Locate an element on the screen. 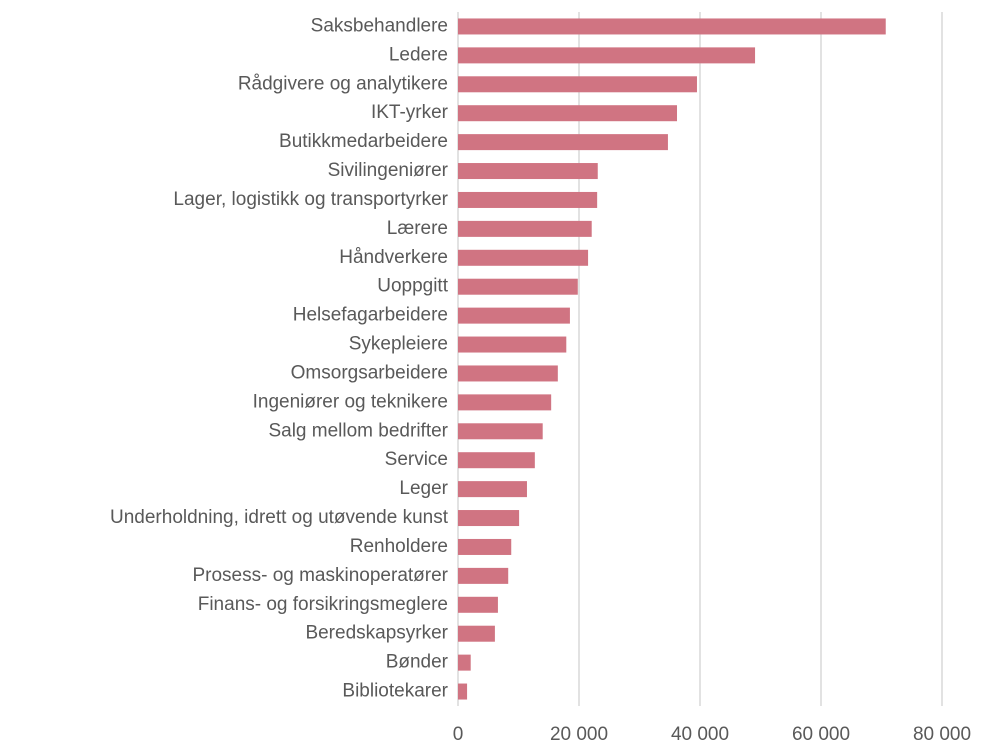  y-tick-label: Omsorgsarbeidere is located at coordinates (369, 372).